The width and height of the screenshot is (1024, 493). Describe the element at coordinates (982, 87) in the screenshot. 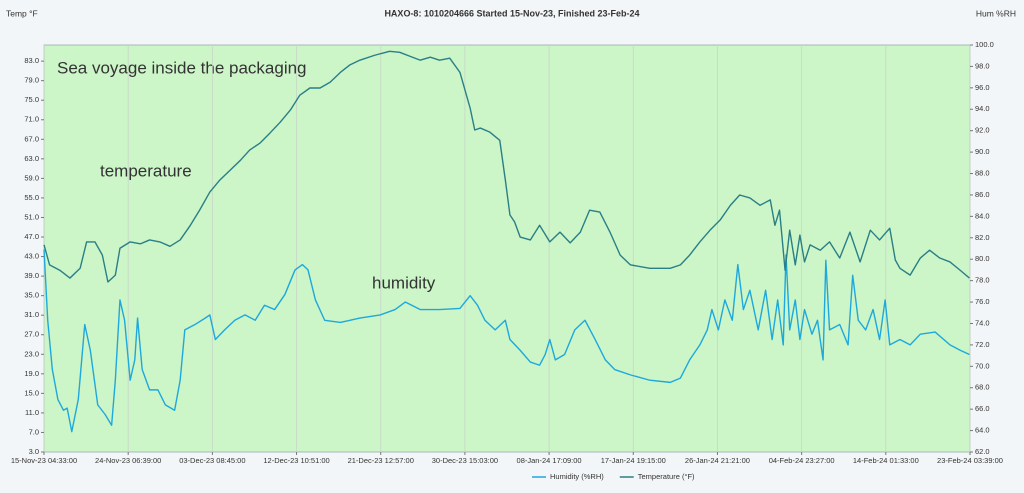

I see `y2-tick-label: 96.0` at that location.